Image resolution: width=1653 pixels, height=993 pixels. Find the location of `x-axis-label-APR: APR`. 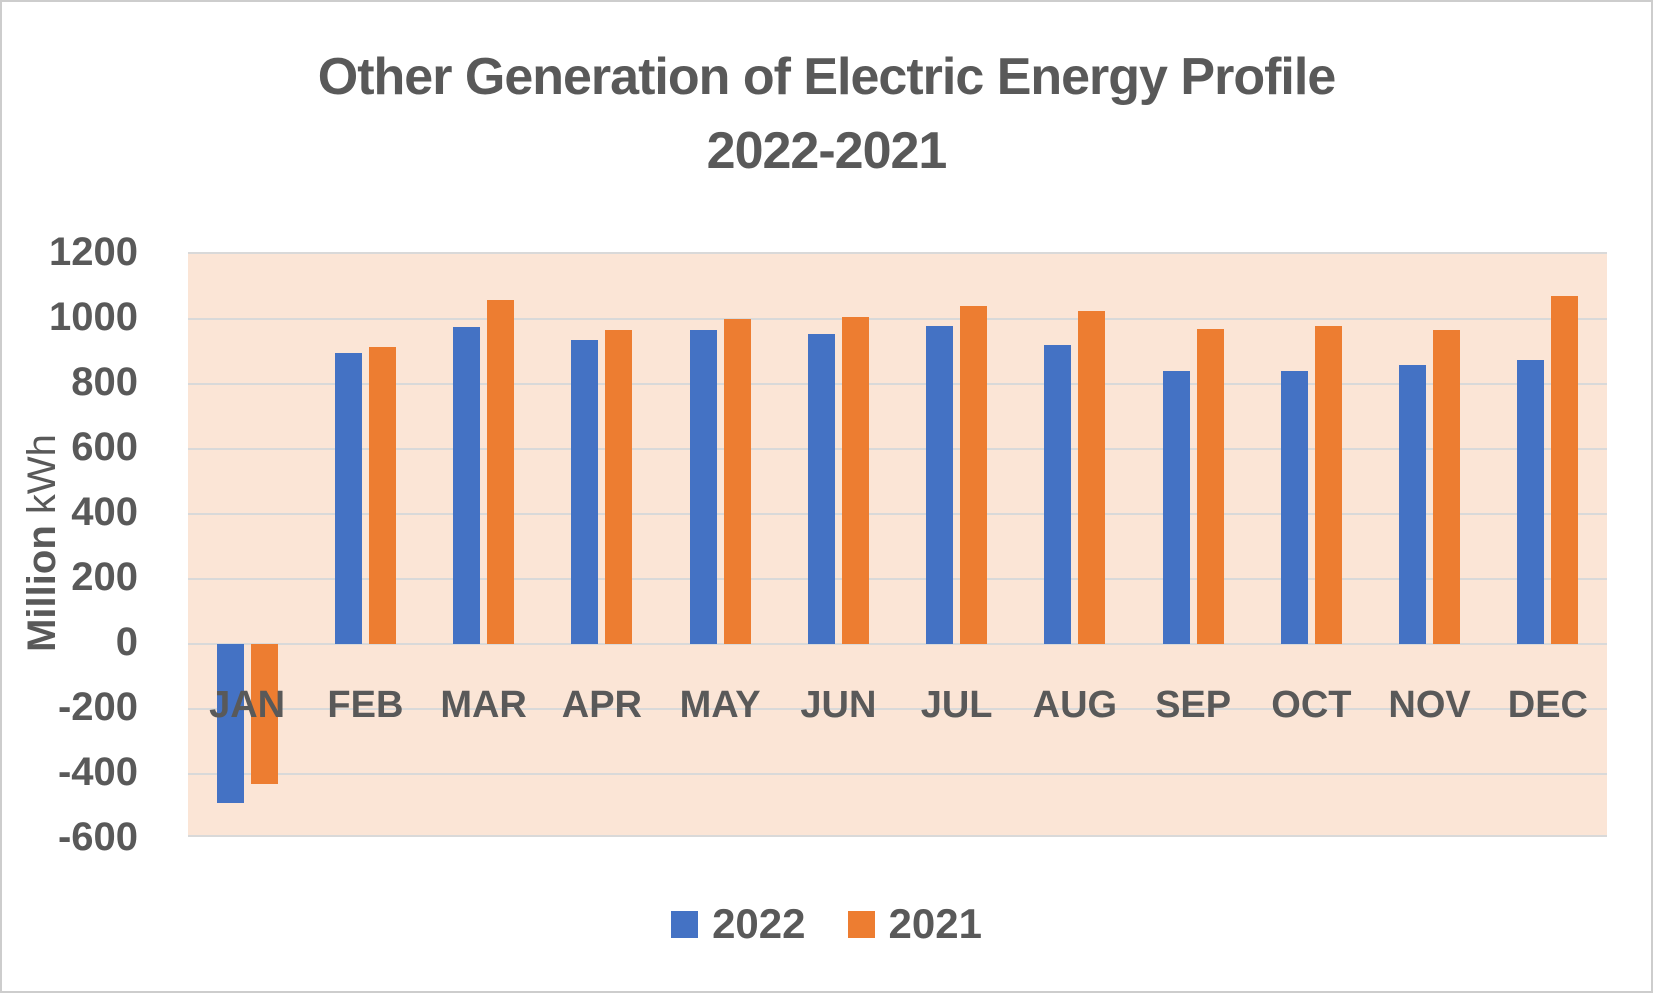

x-axis-label-APR: APR is located at coordinates (601, 705).